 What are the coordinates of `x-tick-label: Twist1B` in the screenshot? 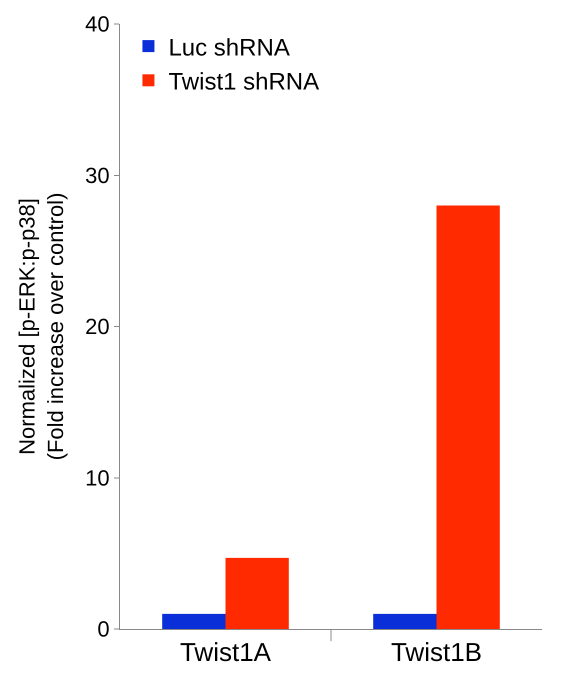 It's located at (436, 652).